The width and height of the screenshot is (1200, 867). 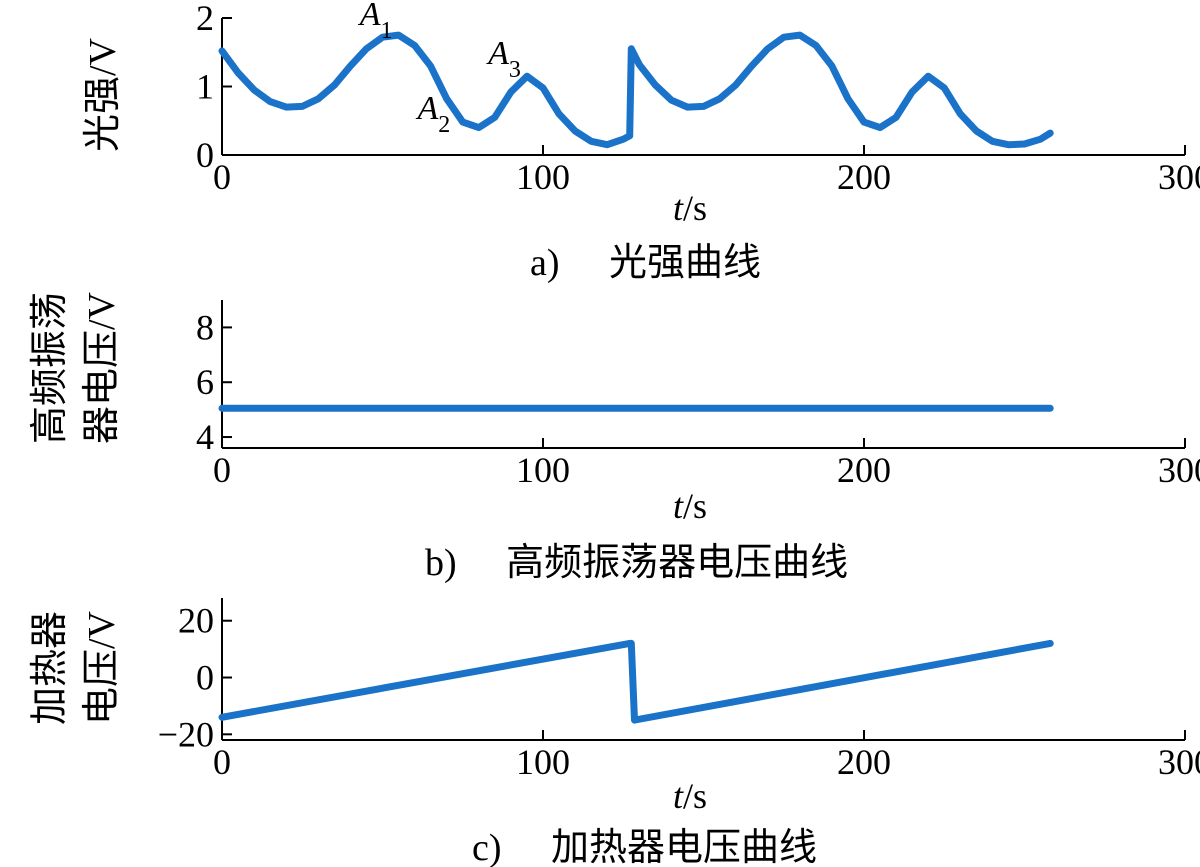 What do you see at coordinates (196, 621) in the screenshot?
I see `y-tick-label: 20` at bounding box center [196, 621].